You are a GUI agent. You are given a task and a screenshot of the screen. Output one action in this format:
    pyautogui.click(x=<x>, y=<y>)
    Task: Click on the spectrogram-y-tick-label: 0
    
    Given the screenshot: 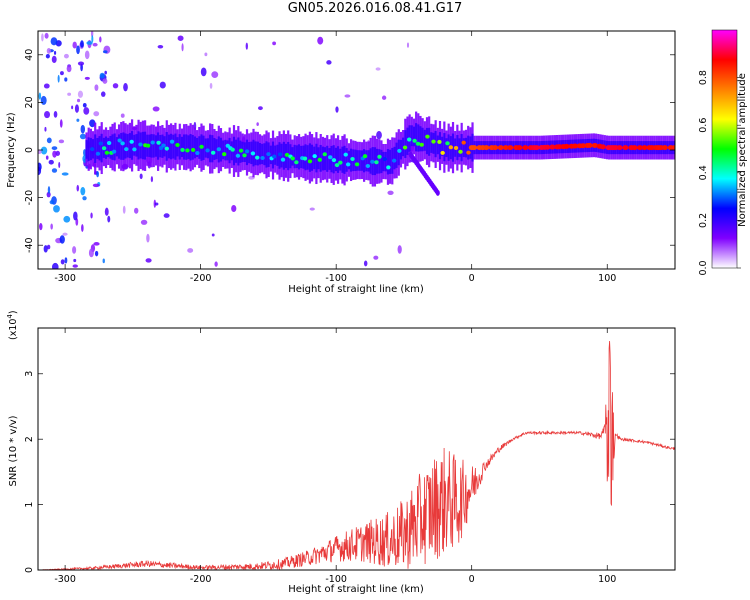 What is the action you would take?
    pyautogui.click(x=29, y=150)
    